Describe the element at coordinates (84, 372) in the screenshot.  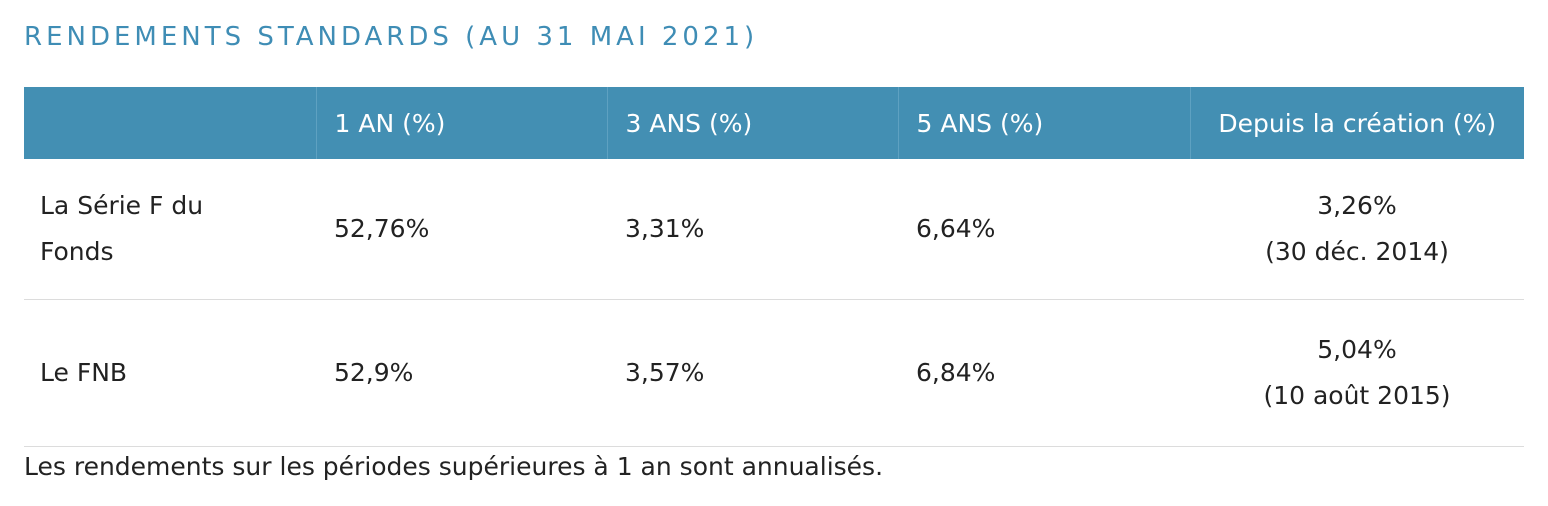
I see `row-label: Le FNB` at that location.